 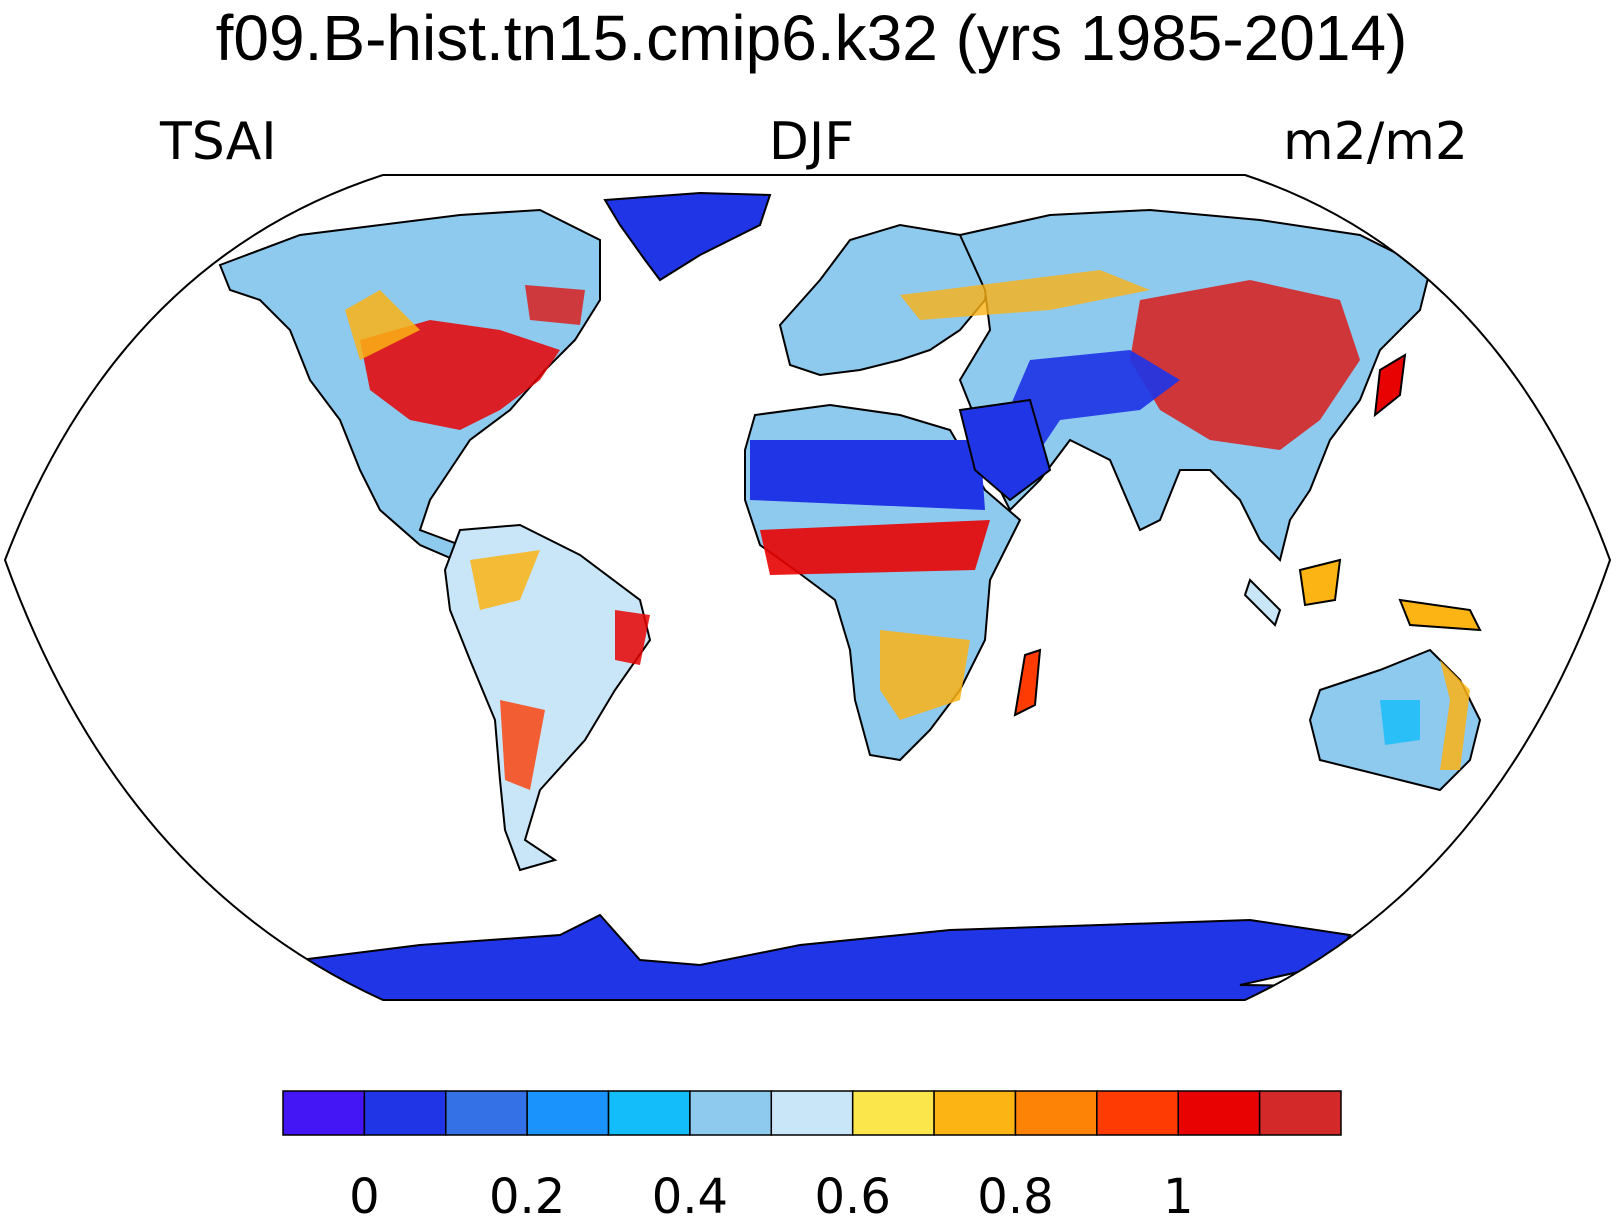 What do you see at coordinates (555, 305) in the screenshot?
I see `na-labrador-hot` at bounding box center [555, 305].